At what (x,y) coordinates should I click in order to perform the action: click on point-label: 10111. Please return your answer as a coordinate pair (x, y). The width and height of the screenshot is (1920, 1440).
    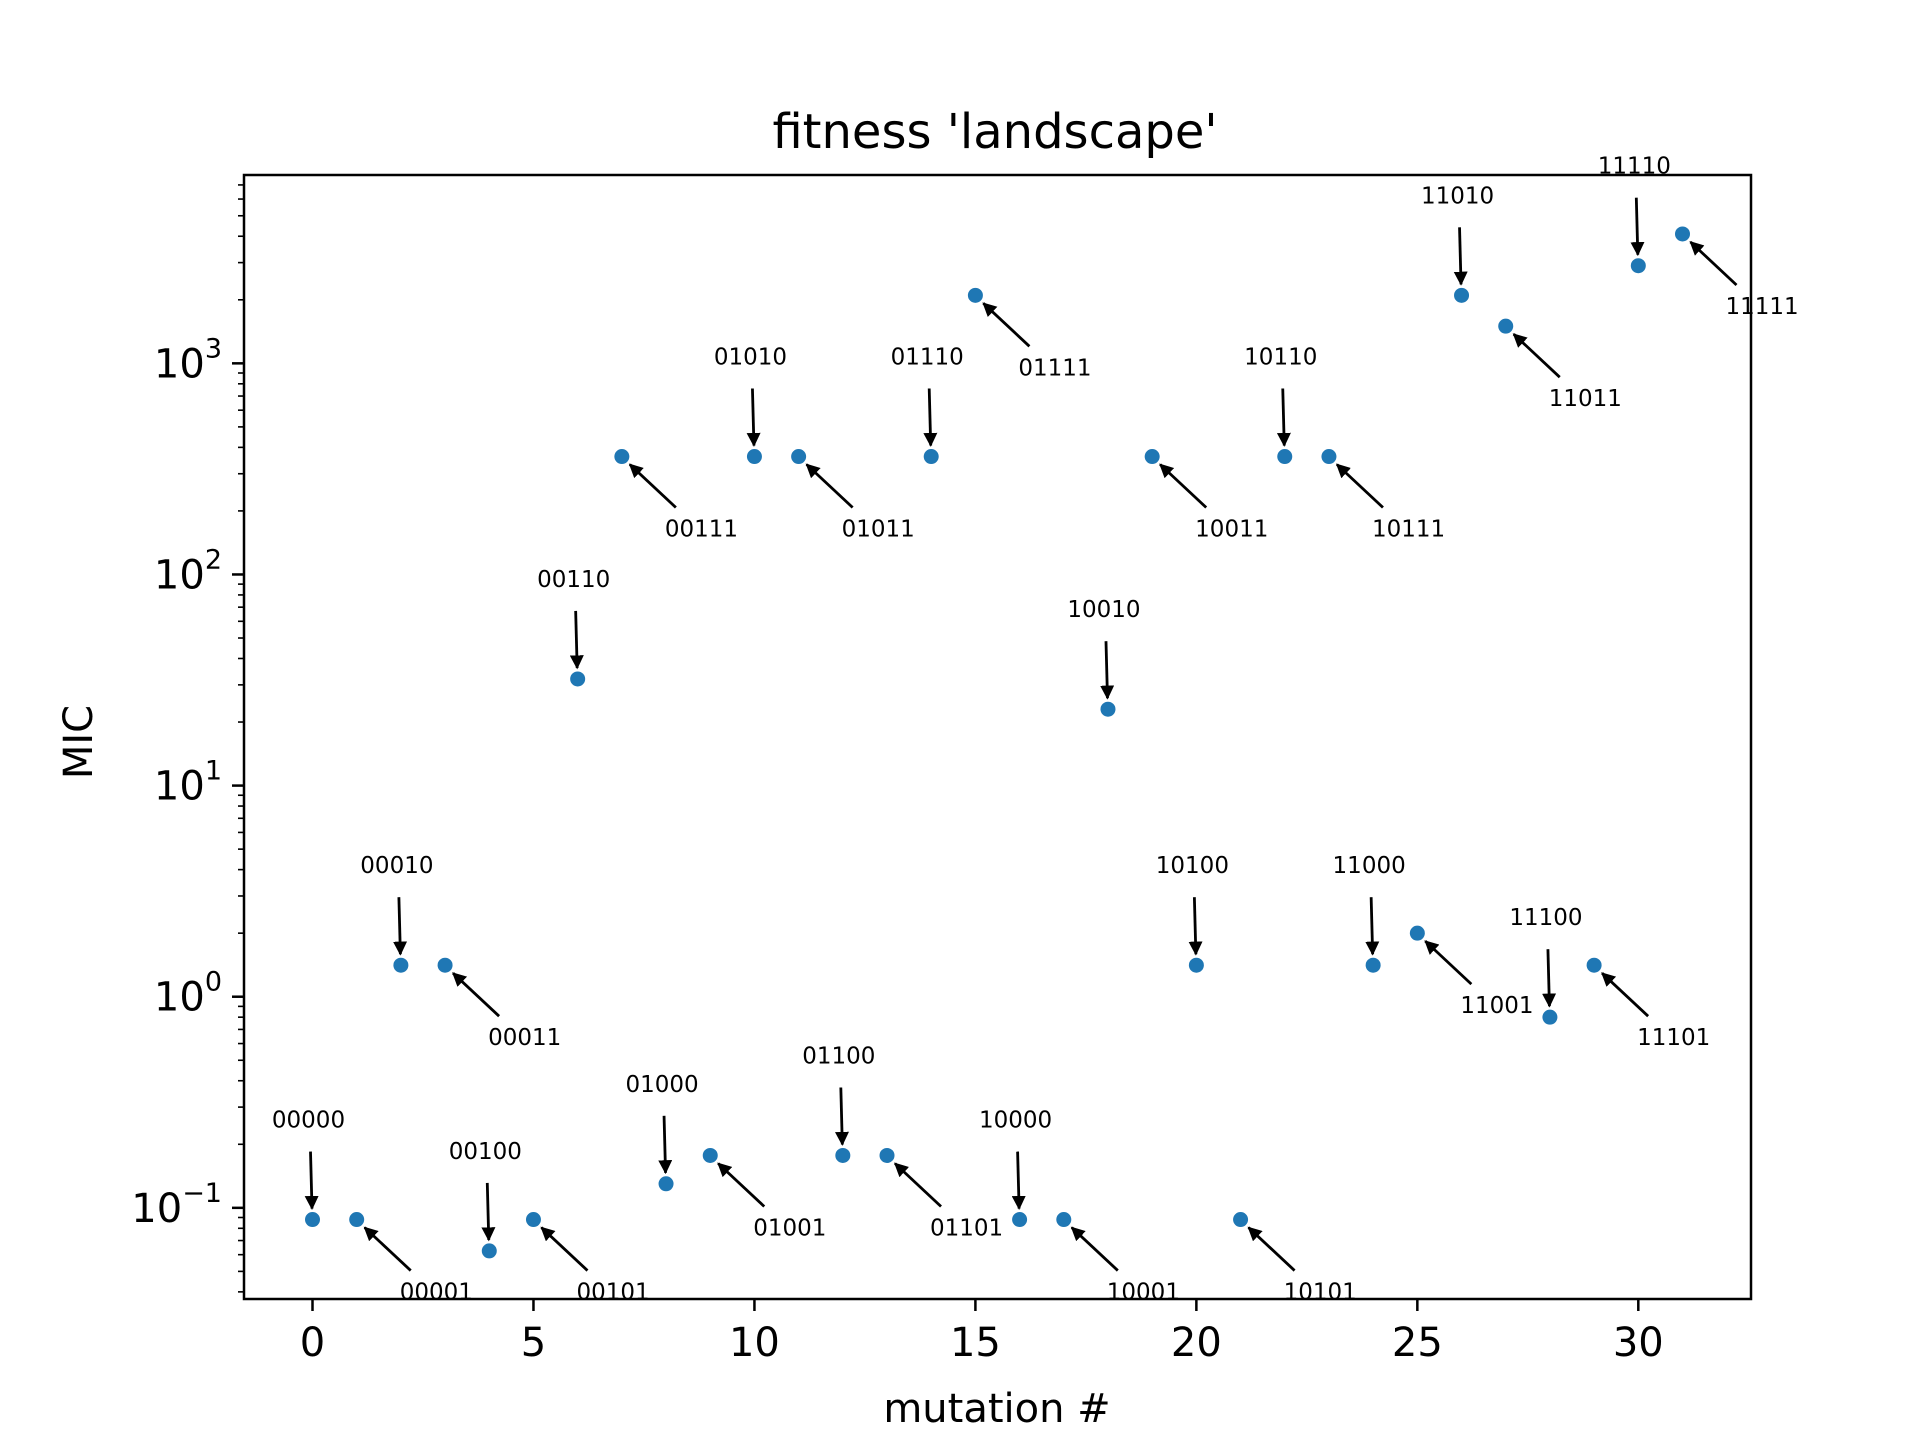
    Looking at the image, I should click on (1408, 530).